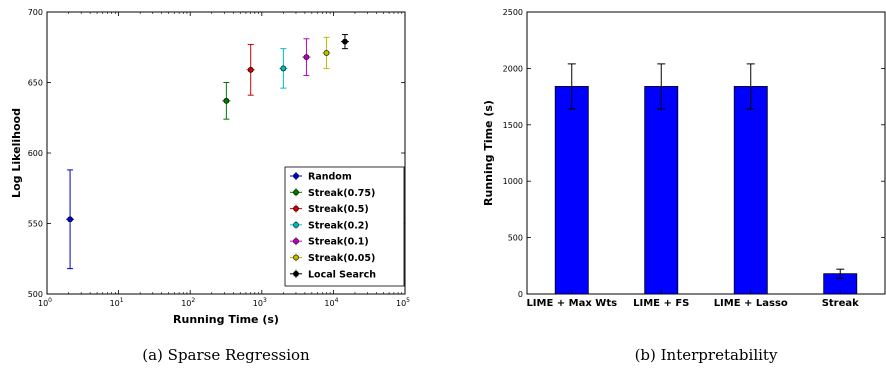  I want to click on scatter-y-tick-label: 550, so click(35, 224).